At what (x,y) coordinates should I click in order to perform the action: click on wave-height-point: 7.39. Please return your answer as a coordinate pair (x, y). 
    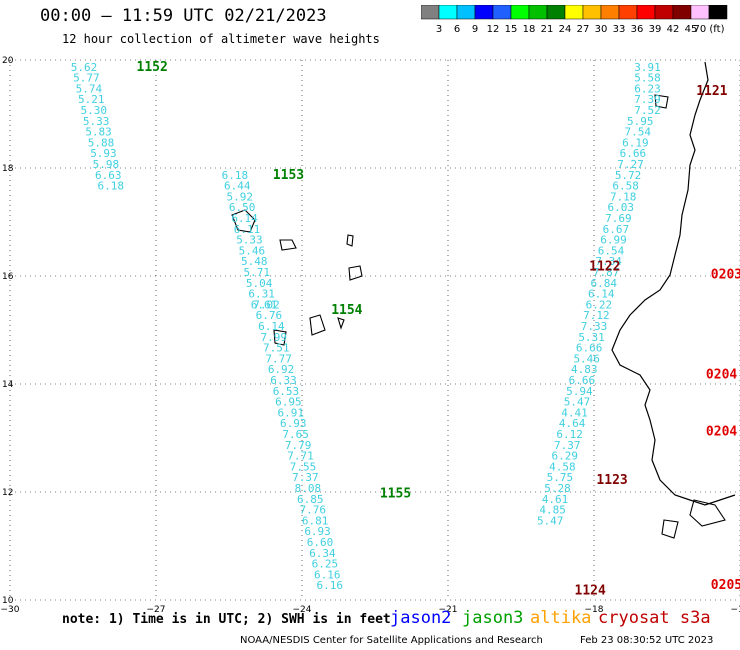
    Looking at the image, I should click on (647, 99).